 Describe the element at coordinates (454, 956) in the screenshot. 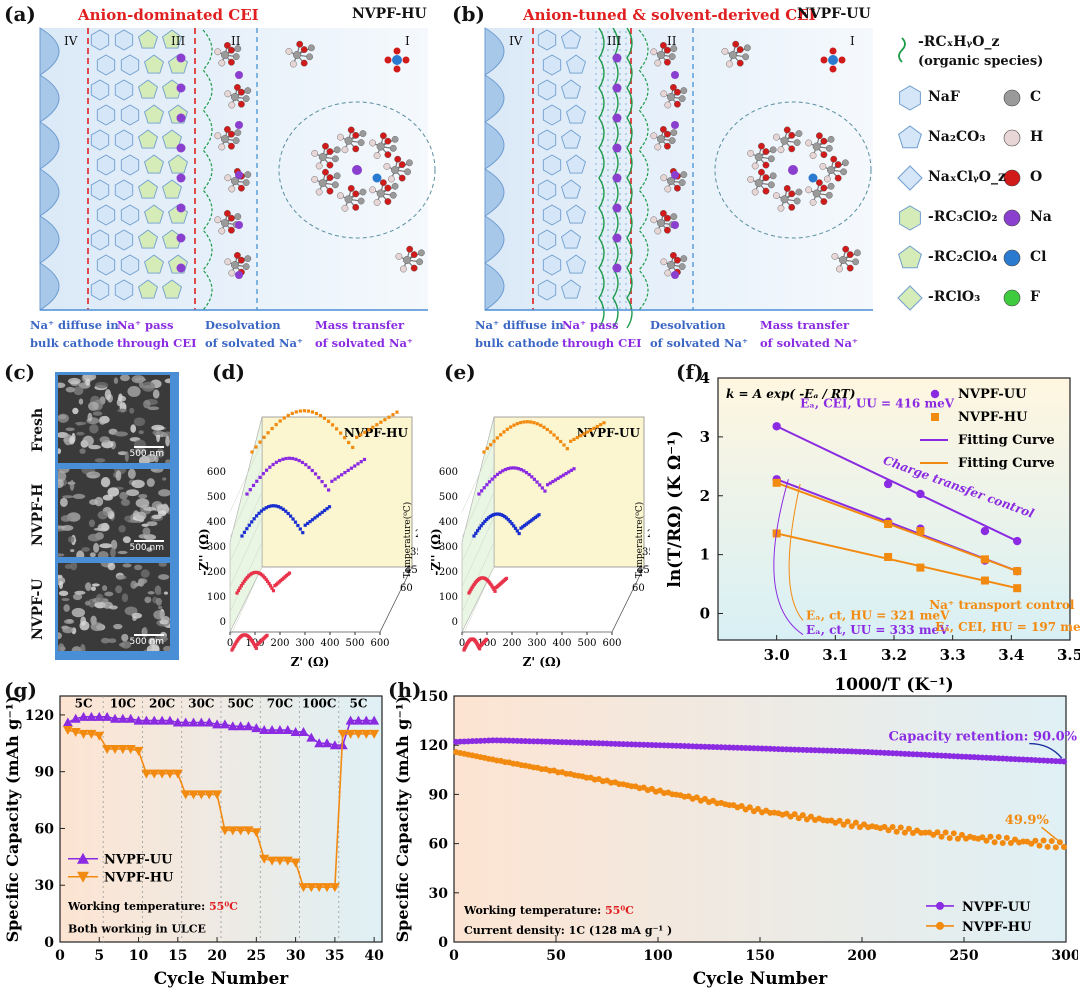

I see `x-tick-label: 0` at that location.